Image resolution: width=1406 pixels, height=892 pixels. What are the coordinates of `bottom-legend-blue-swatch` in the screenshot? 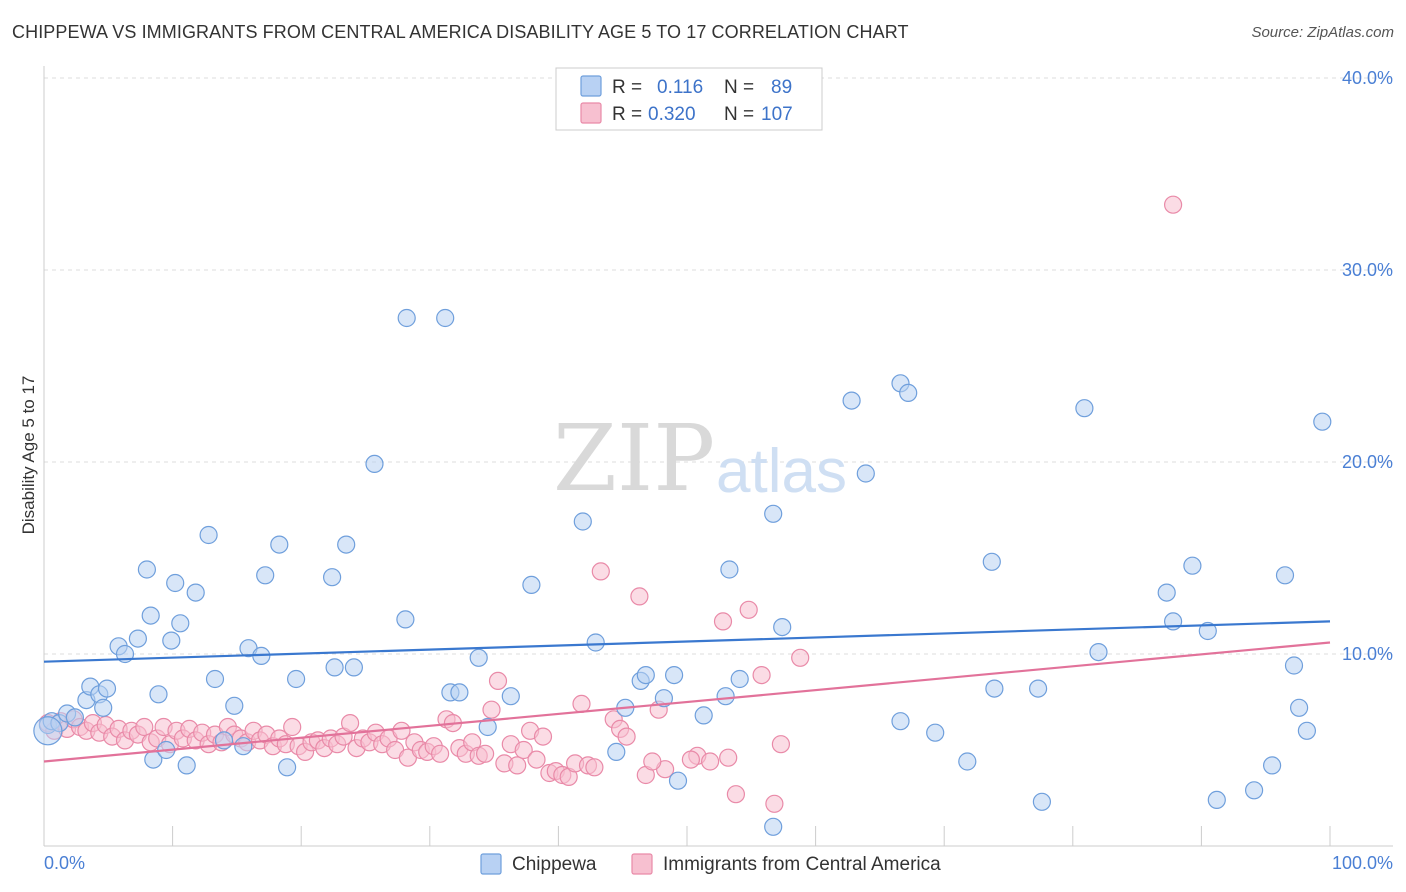 It's located at (491, 864).